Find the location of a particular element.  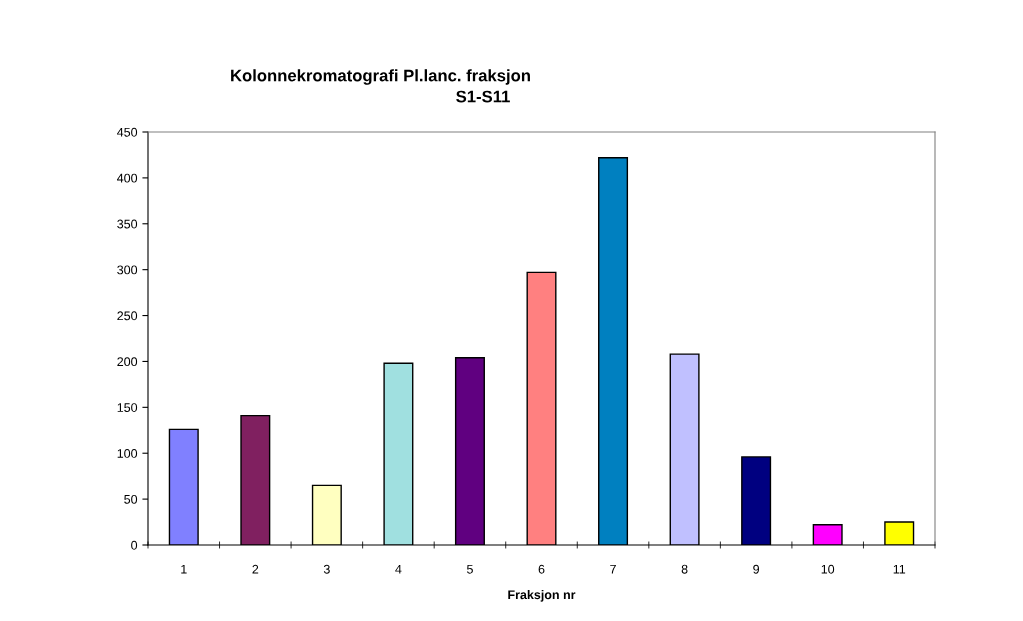

y-tick-label: 0 is located at coordinates (134, 545).